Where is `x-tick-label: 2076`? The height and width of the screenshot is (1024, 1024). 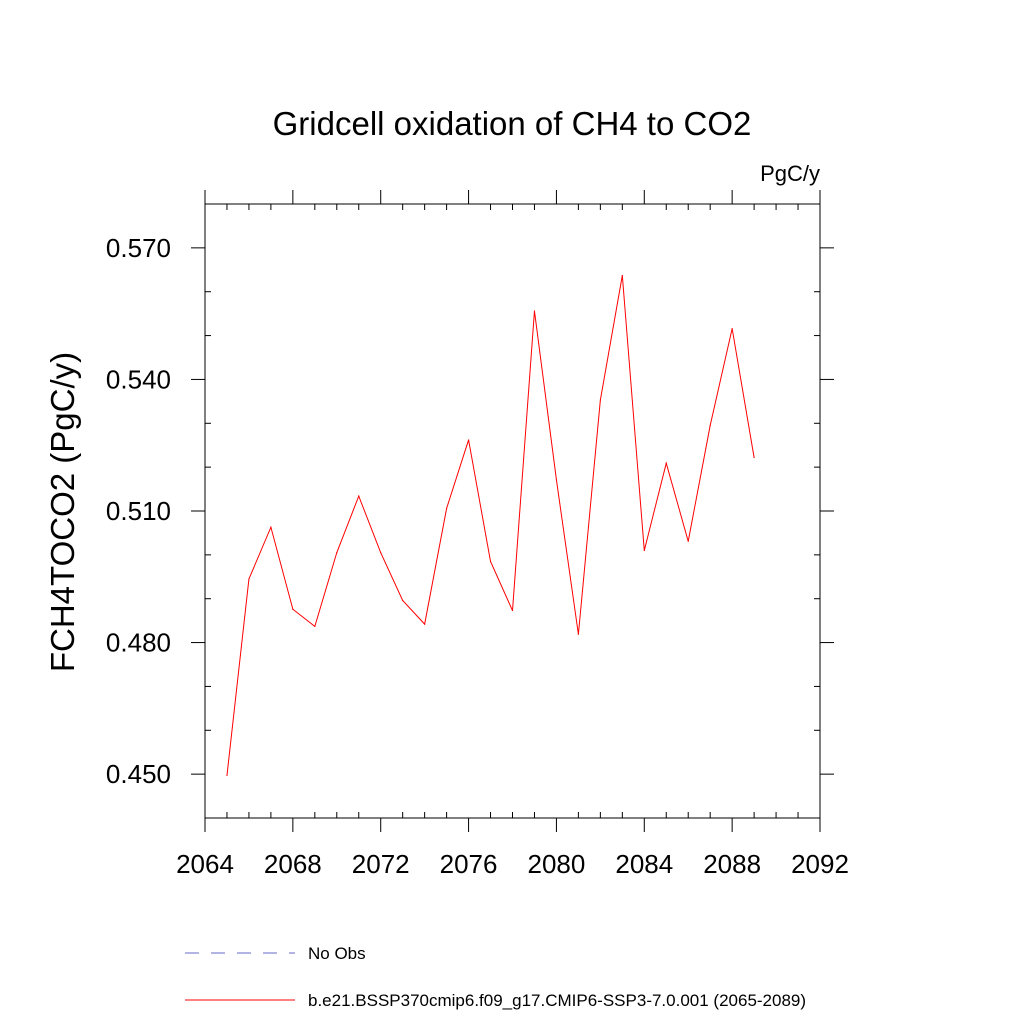 x-tick-label: 2076 is located at coordinates (469, 864).